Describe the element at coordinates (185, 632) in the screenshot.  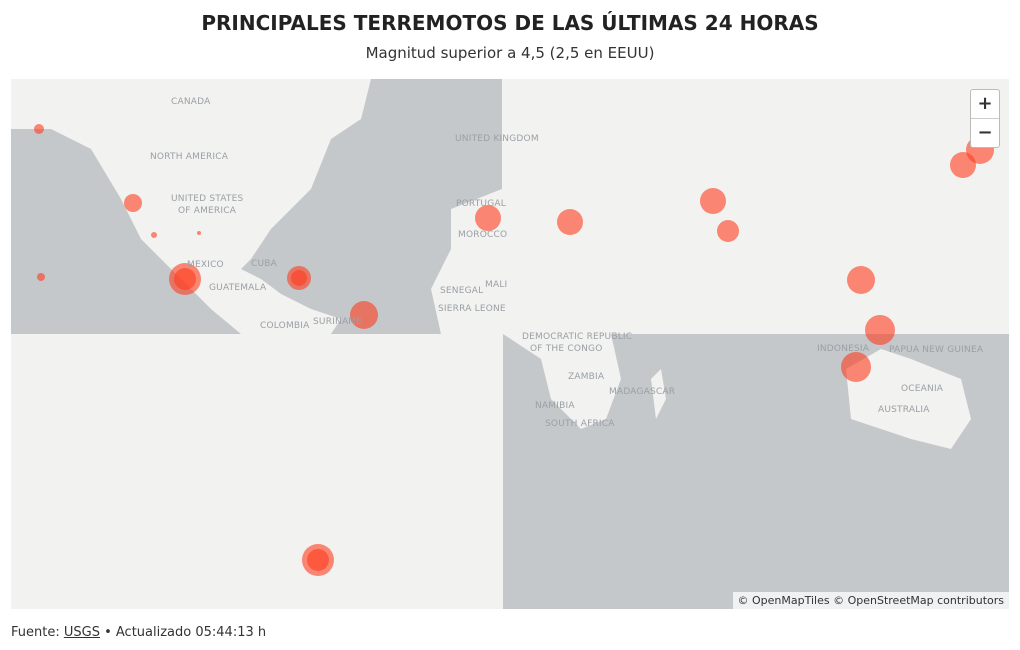
I see `updated: • Actualizado 05:44:13 h` at that location.